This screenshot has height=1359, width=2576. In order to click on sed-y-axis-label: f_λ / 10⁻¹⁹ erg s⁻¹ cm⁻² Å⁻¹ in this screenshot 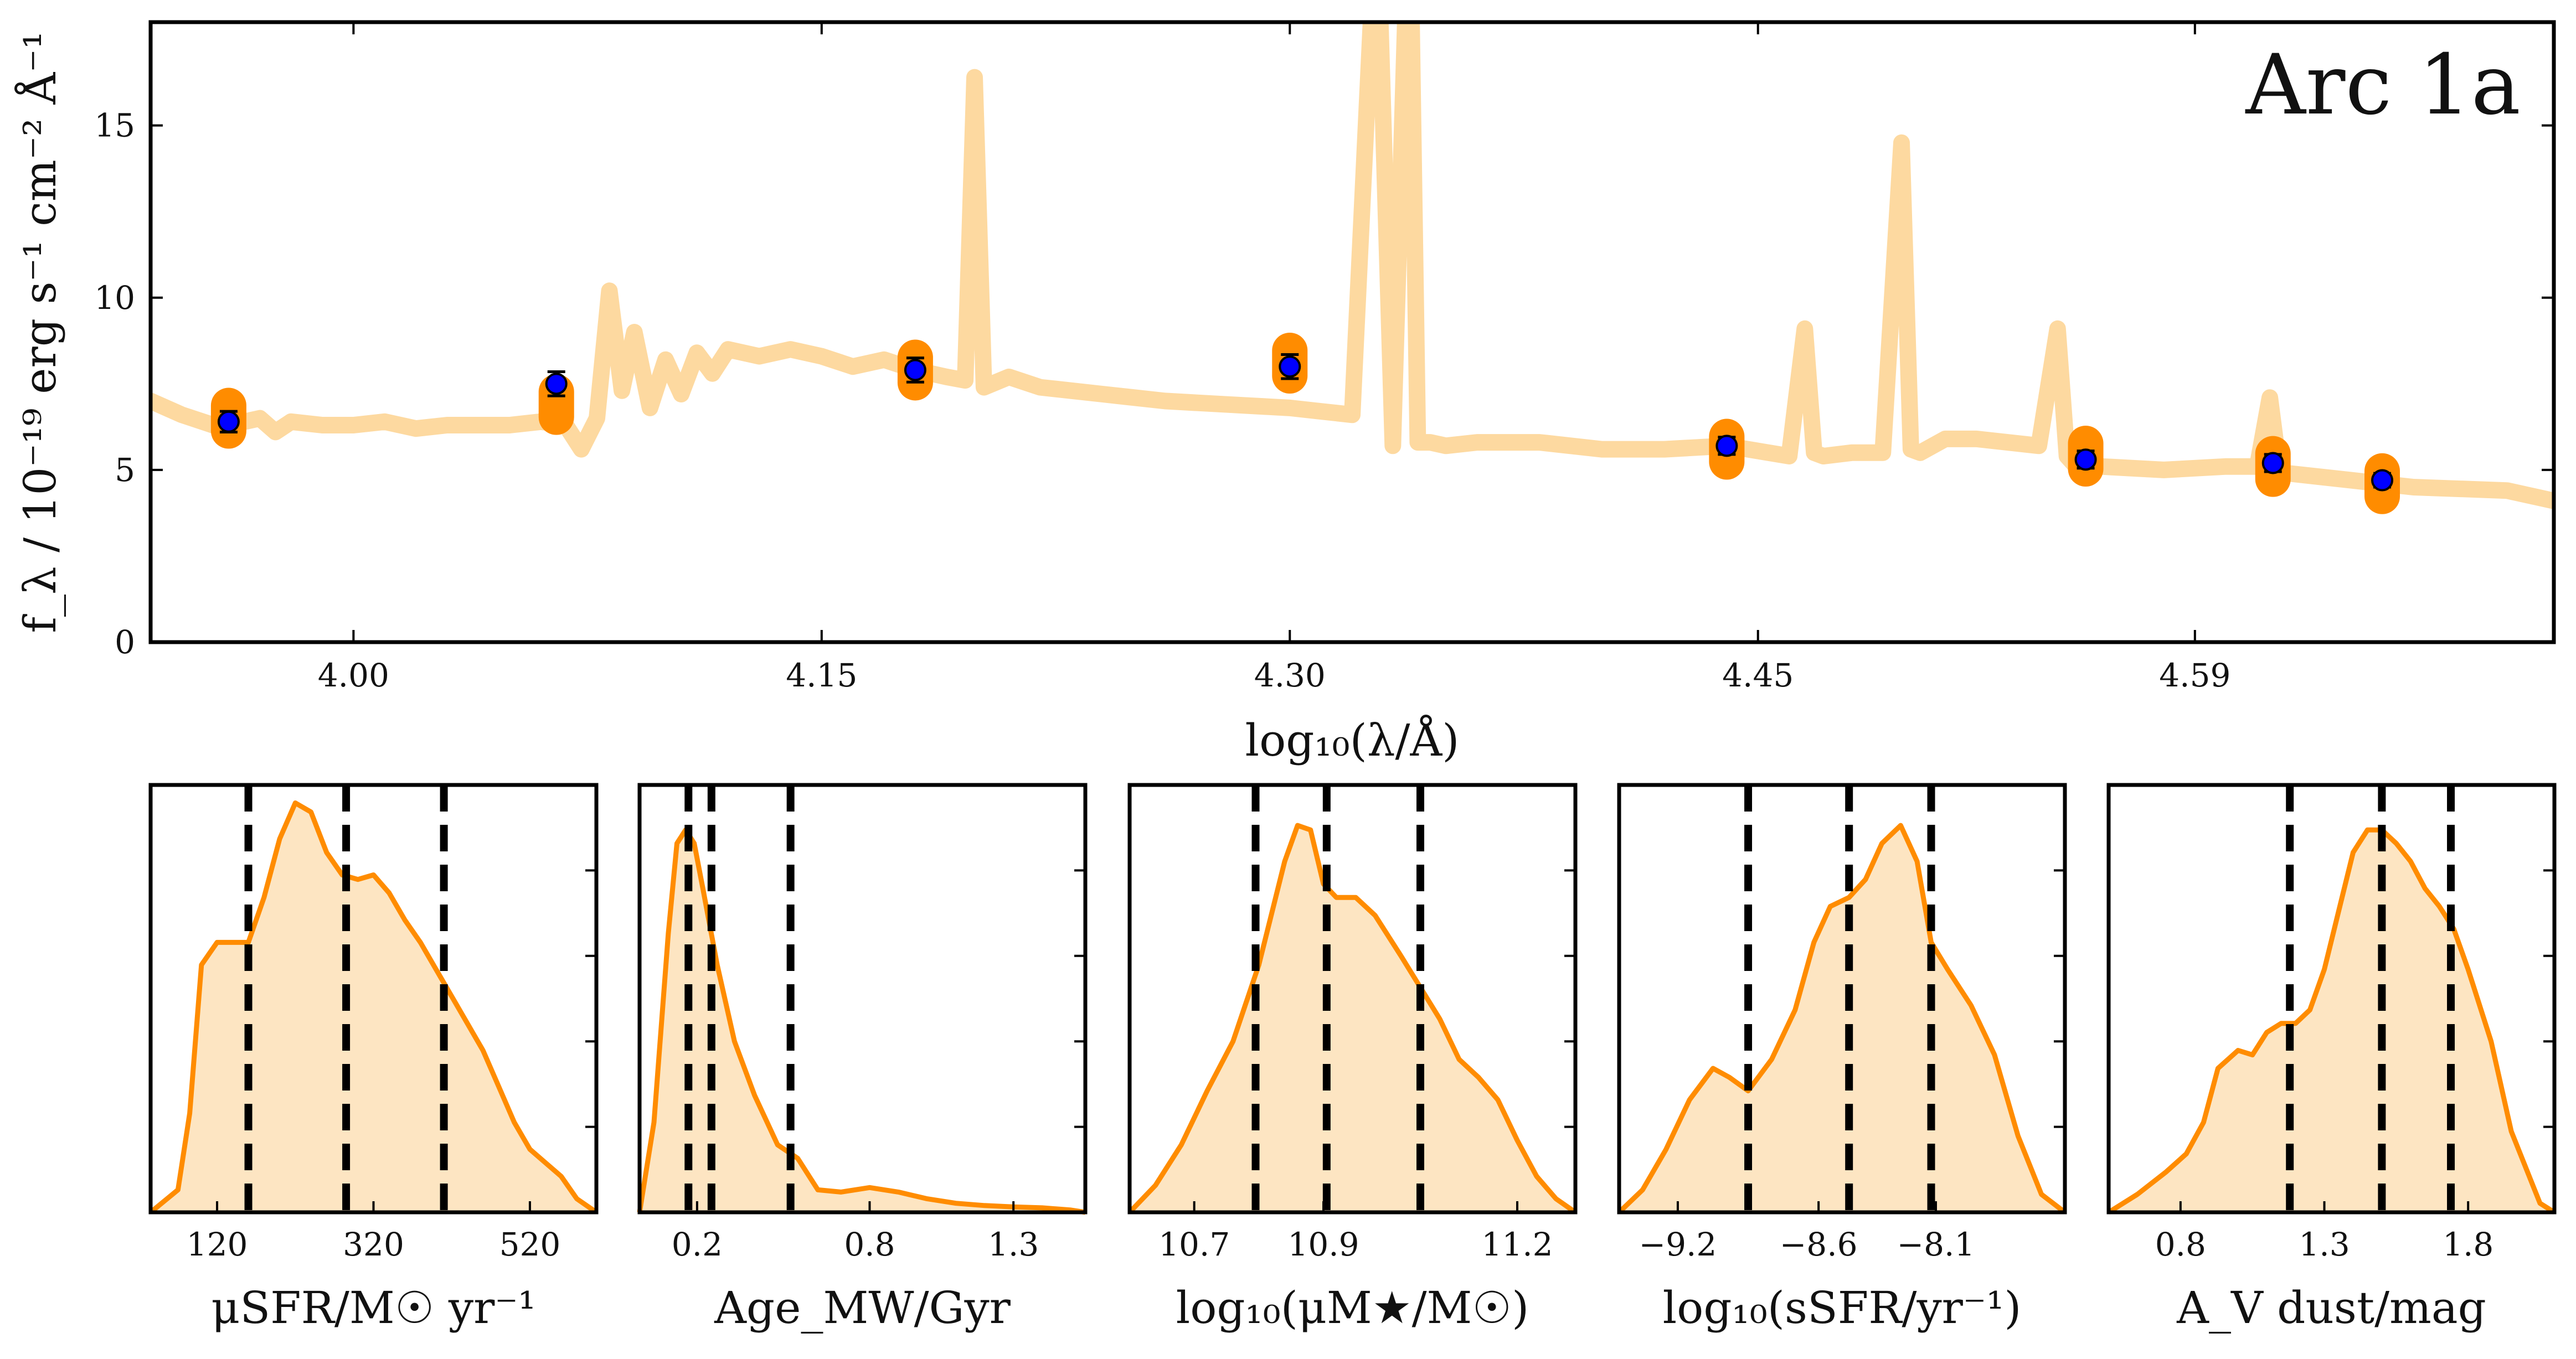, I will do `click(40, 332)`.